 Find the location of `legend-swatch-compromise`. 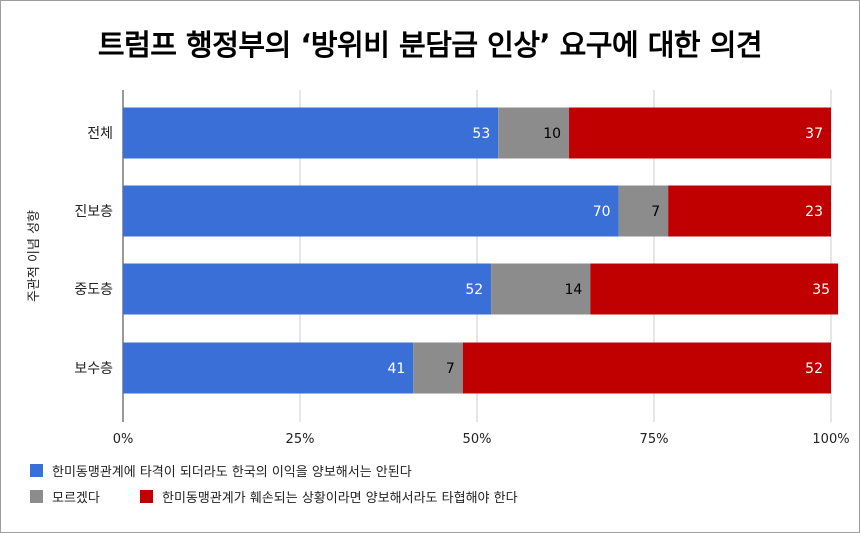

legend-swatch-compromise is located at coordinates (146, 496).